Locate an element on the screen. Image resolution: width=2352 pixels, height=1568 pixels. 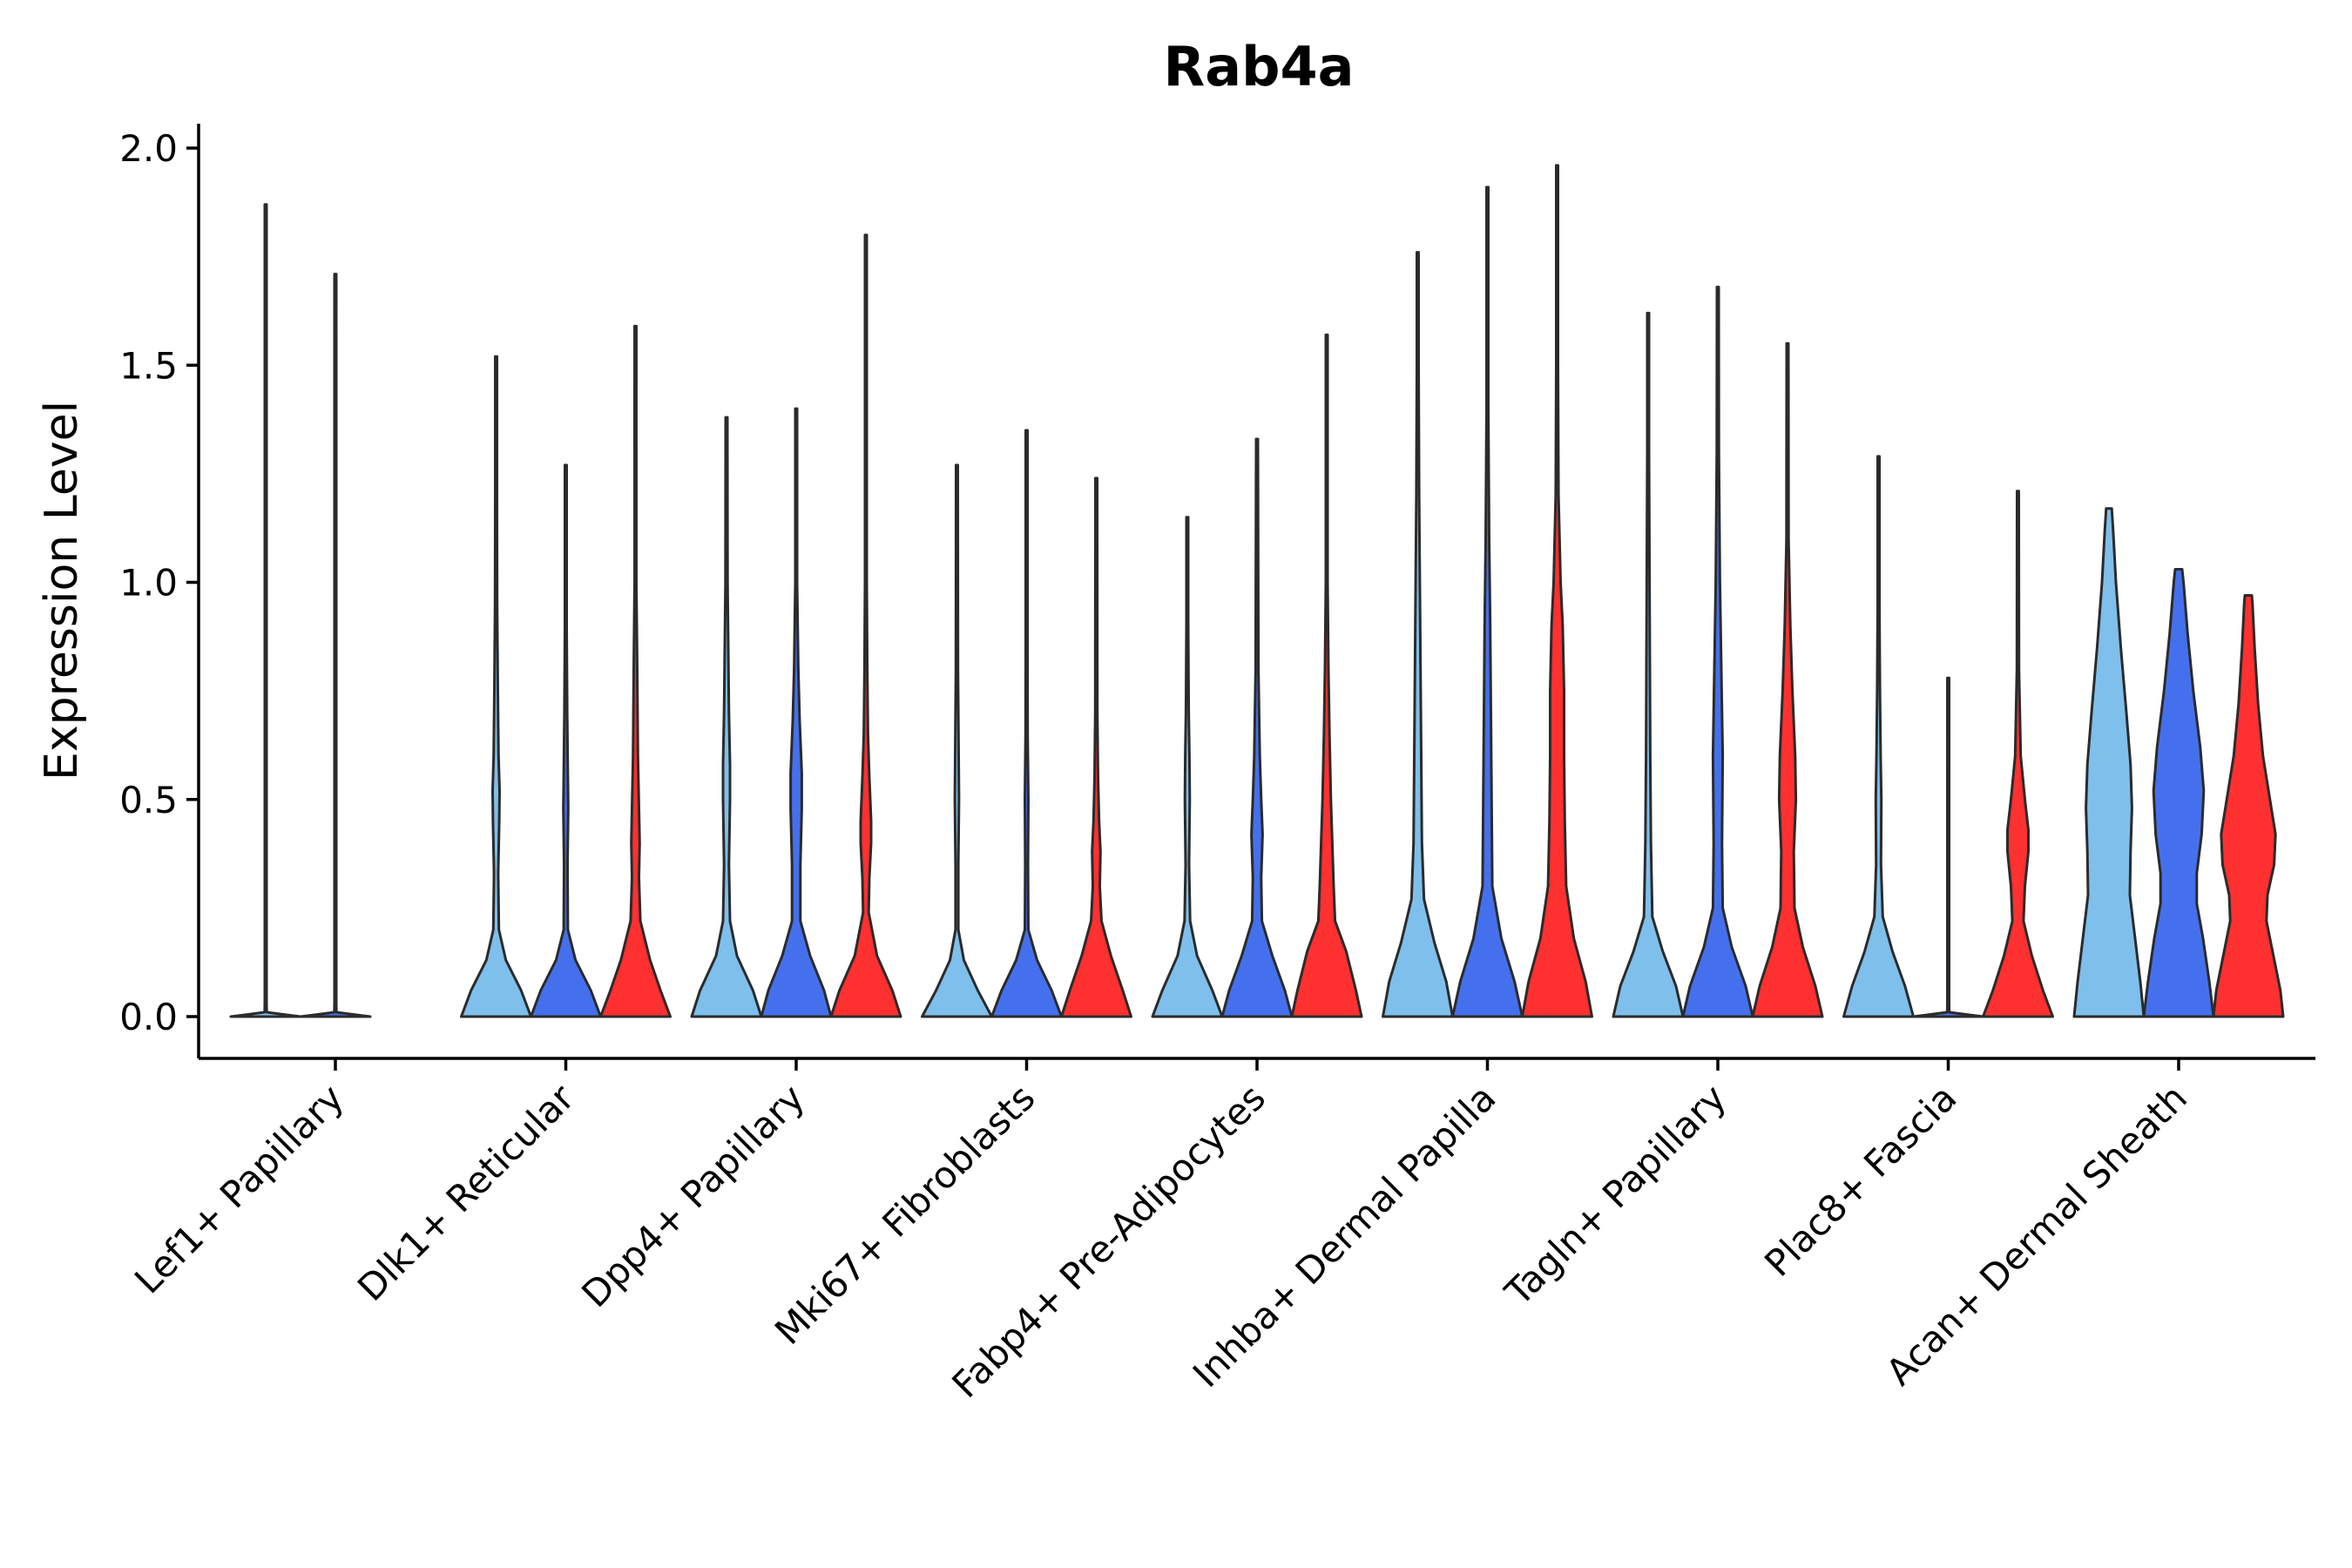
chart-title: Rab4a is located at coordinates (1260, 66).